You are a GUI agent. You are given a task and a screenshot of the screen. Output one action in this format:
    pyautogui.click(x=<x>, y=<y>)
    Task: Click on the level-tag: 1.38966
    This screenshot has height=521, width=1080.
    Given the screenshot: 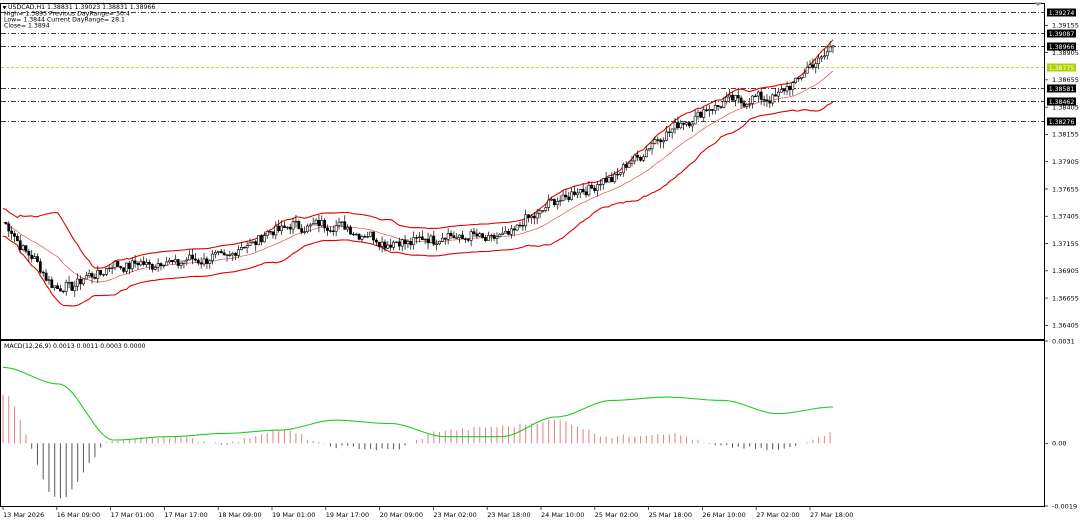 What is the action you would take?
    pyautogui.click(x=1061, y=46)
    